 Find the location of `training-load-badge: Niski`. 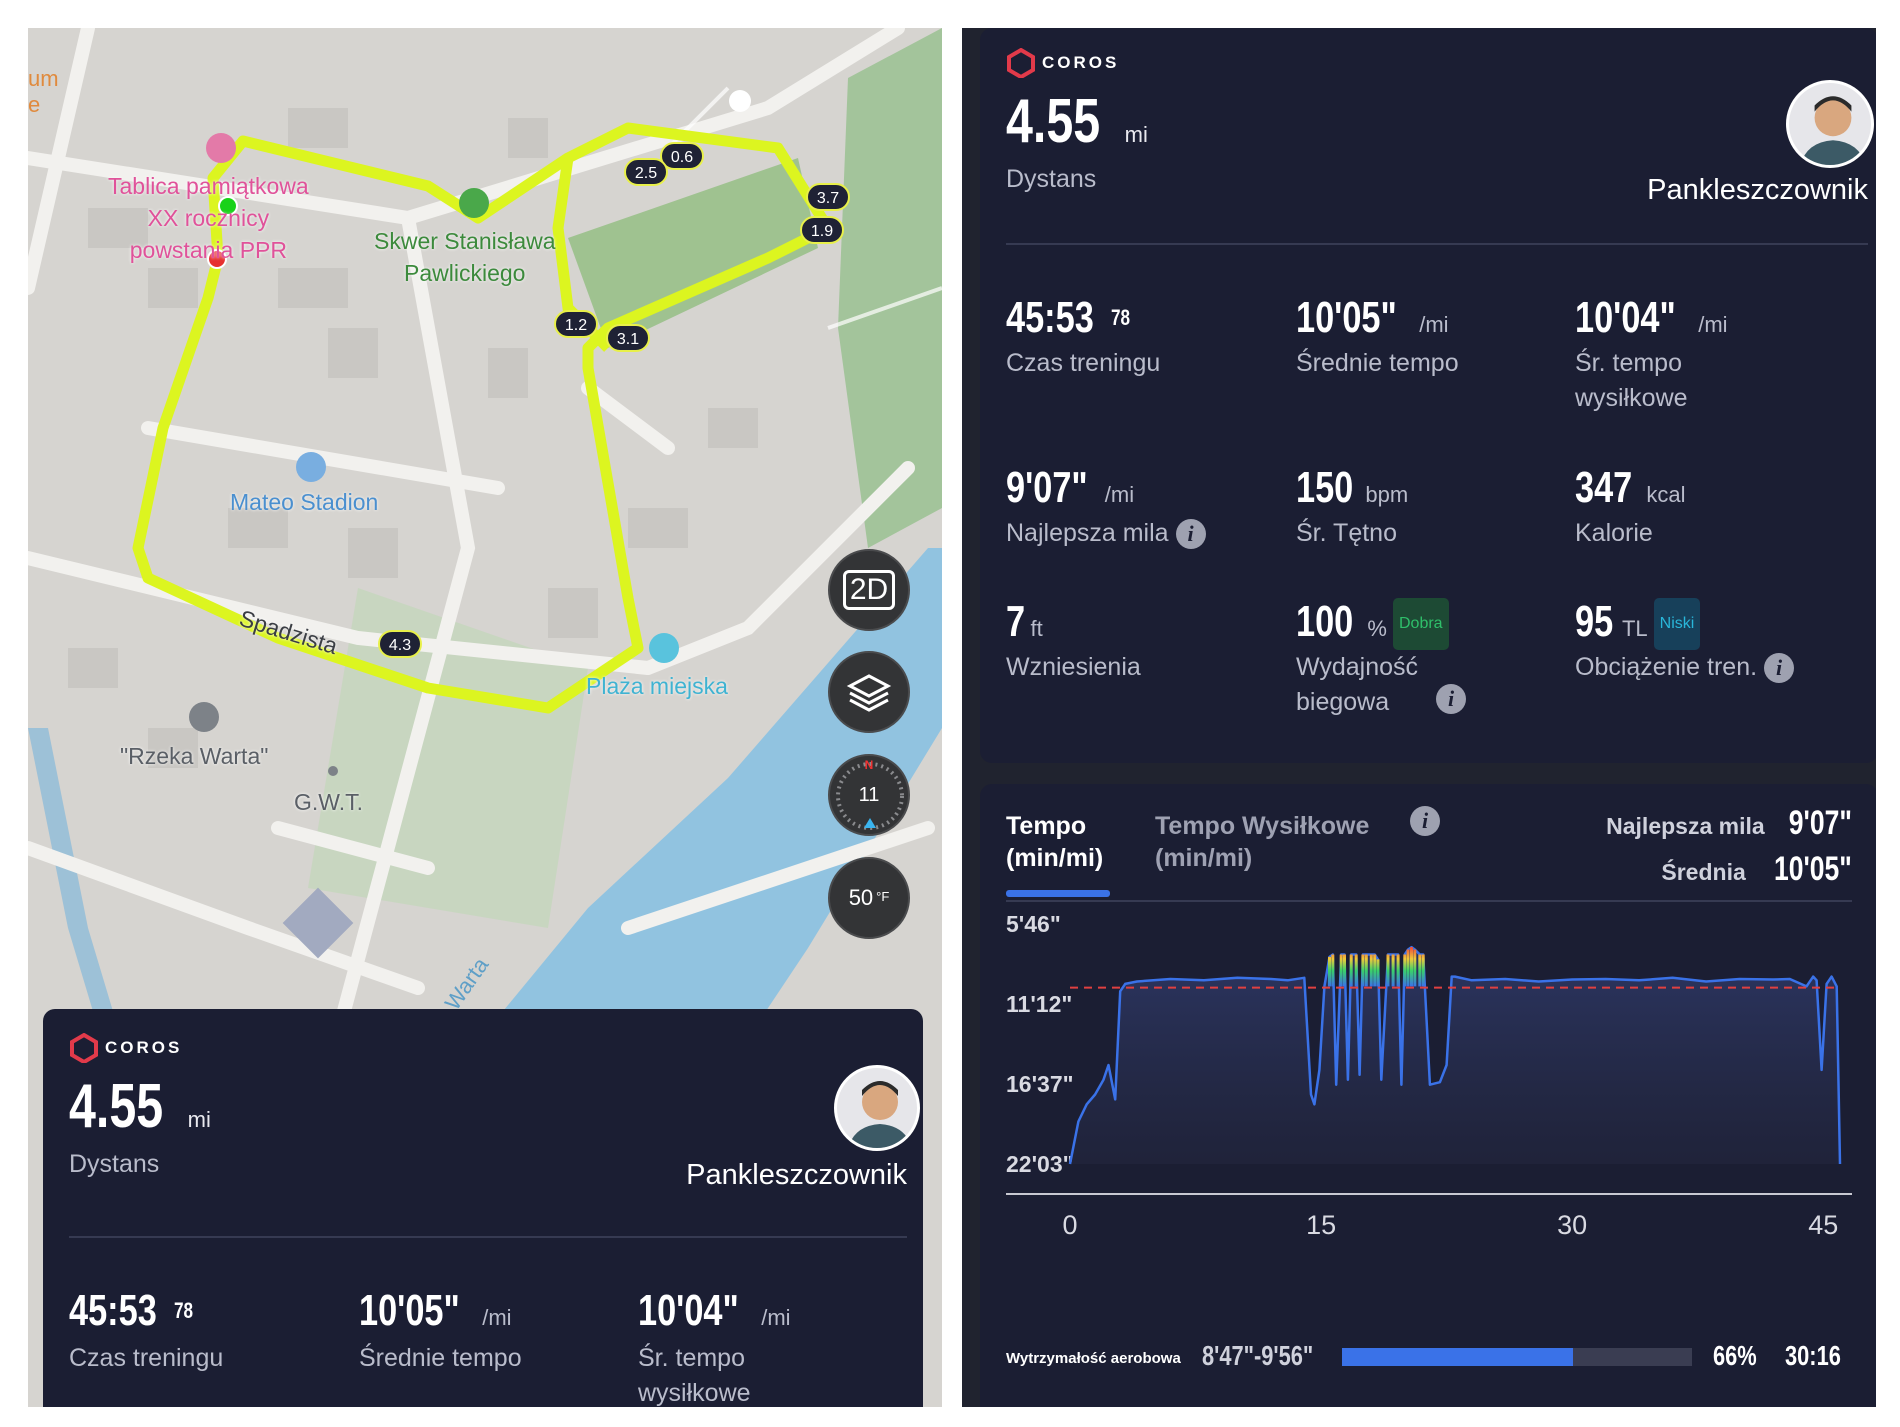

training-load-badge: Niski is located at coordinates (1677, 624).